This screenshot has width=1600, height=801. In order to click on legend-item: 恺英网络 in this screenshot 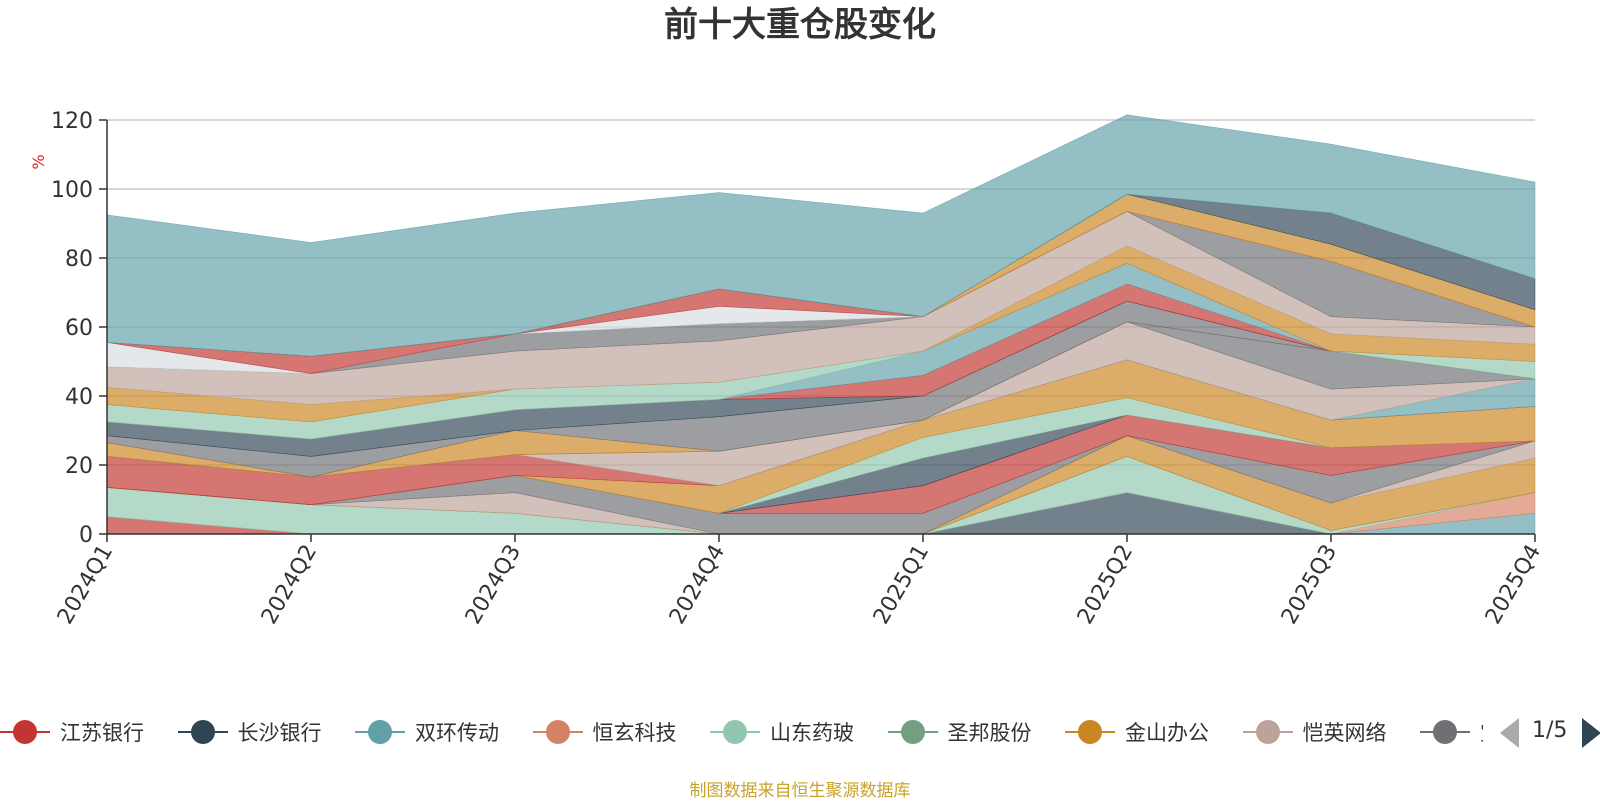, I will do `click(1314, 732)`.